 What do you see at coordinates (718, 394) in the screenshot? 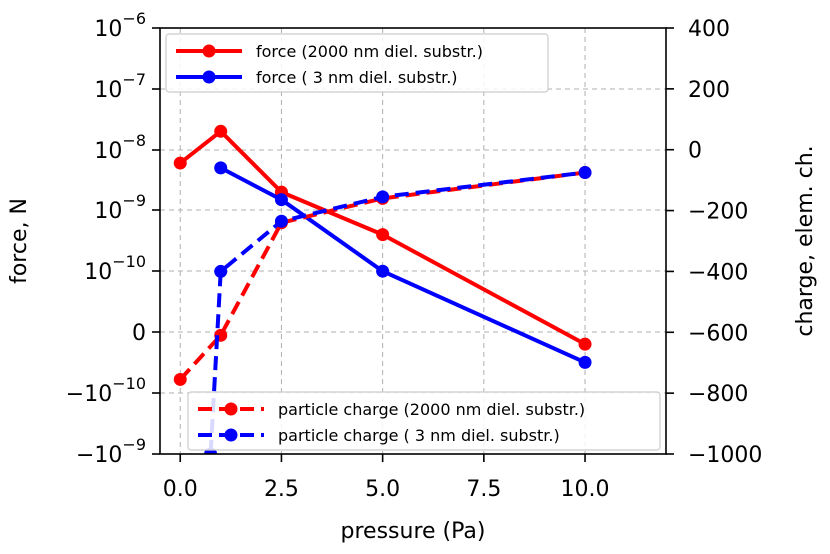
I see `y-tick-label-right: −800` at bounding box center [718, 394].